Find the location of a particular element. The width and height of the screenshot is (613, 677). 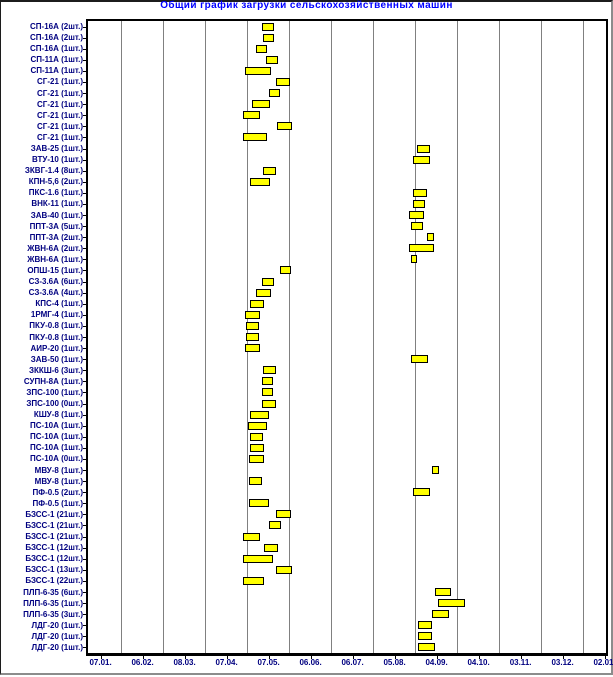

y-axis-label: ППТ-3А (5шт.) is located at coordinates (56, 226).